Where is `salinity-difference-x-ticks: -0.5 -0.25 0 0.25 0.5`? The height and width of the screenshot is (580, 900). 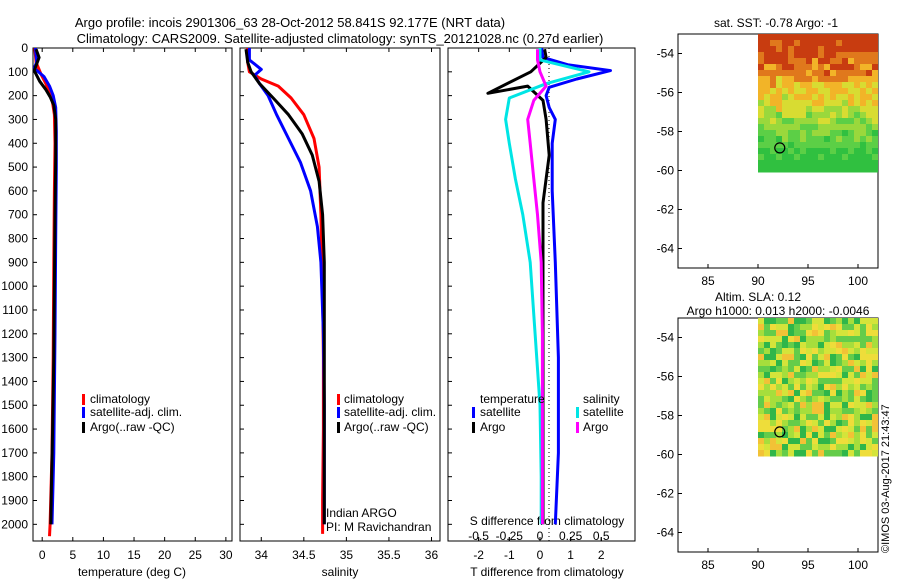 salinity-difference-x-ticks: -0.5 -0.25 0 0.25 0.5 is located at coordinates (539, 536).